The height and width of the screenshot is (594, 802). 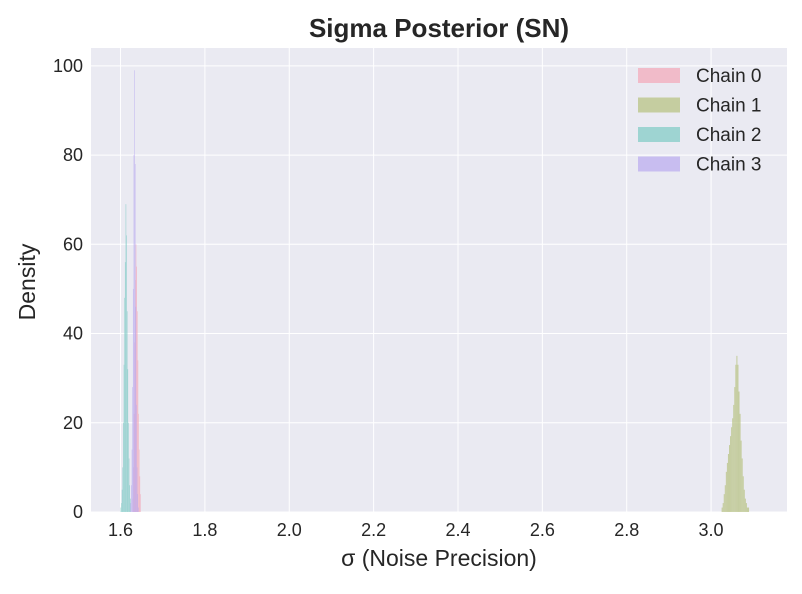 What do you see at coordinates (457, 530) in the screenshot?
I see `x-tick-label: 2.4` at bounding box center [457, 530].